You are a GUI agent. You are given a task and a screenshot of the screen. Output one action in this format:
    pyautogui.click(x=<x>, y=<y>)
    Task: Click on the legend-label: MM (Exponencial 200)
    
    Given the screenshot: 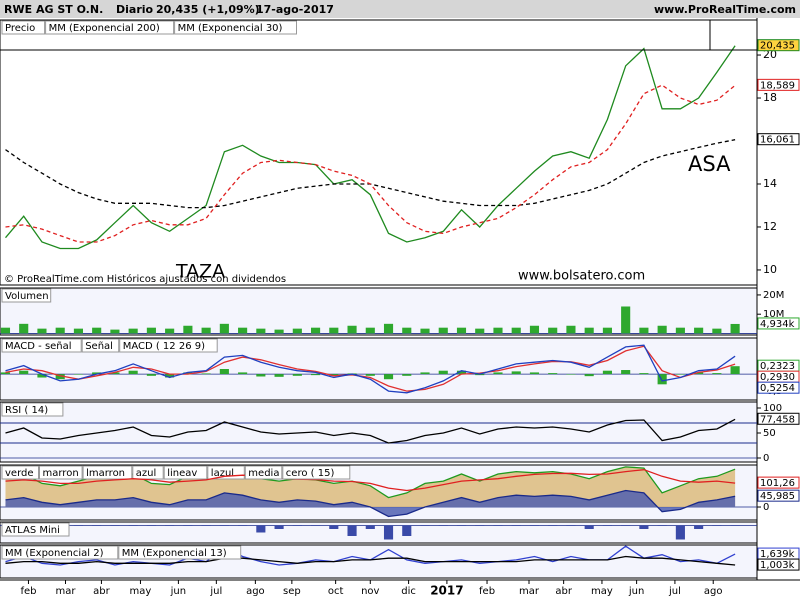 What is the action you would take?
    pyautogui.click(x=104, y=28)
    